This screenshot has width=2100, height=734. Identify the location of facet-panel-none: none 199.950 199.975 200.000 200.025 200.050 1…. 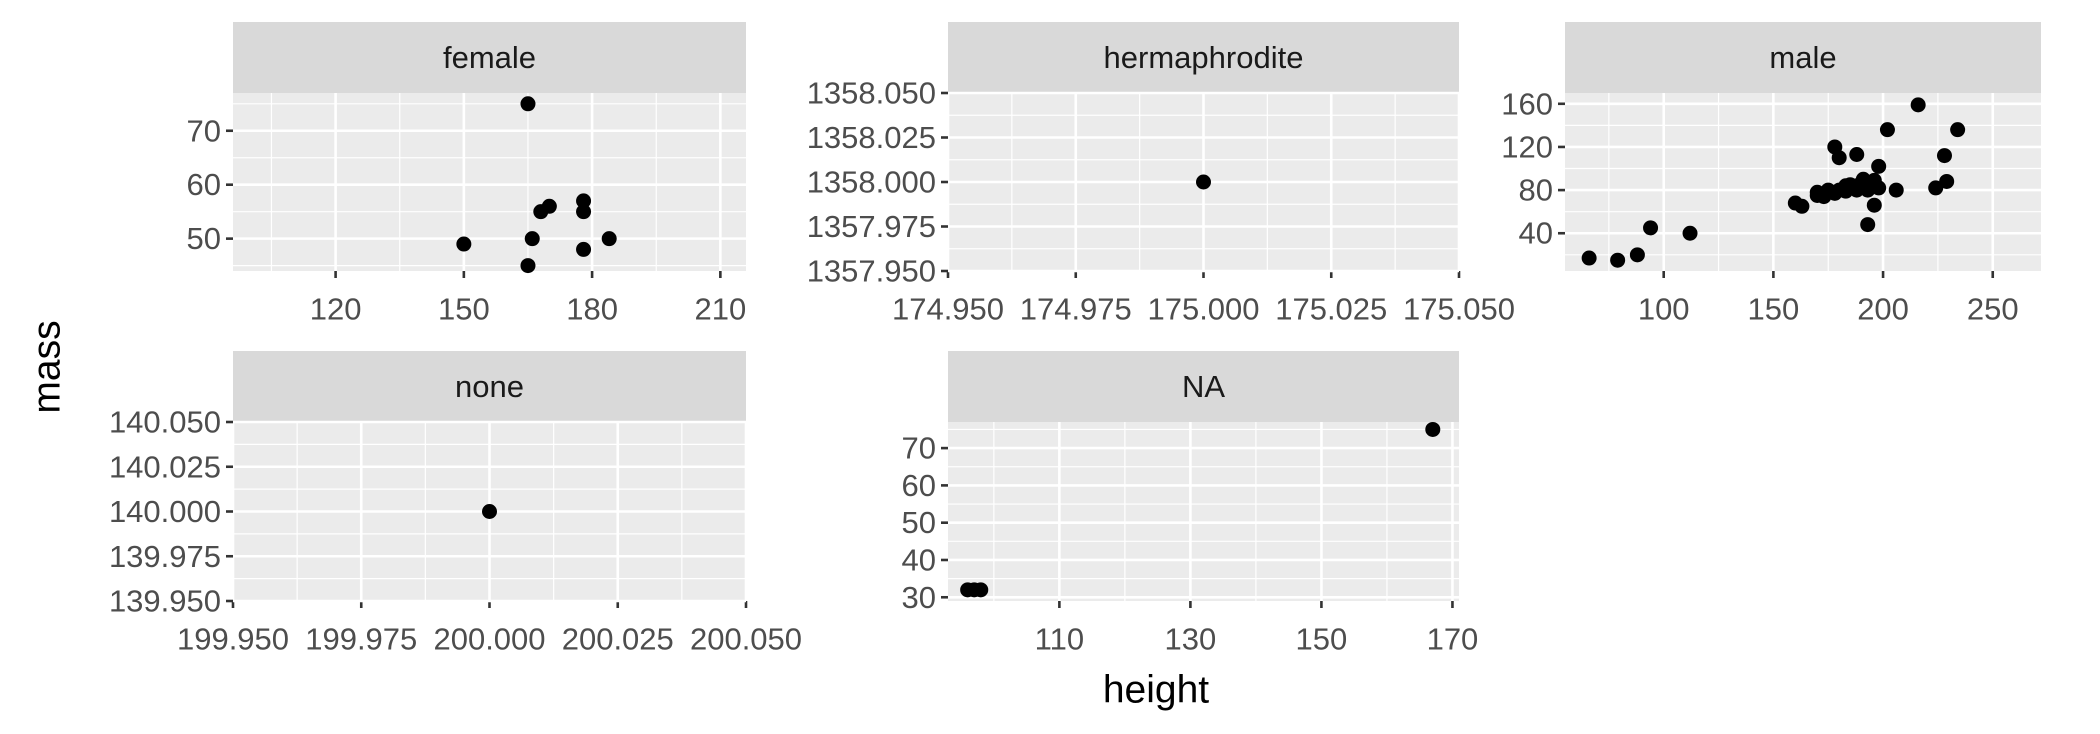
(455, 504).